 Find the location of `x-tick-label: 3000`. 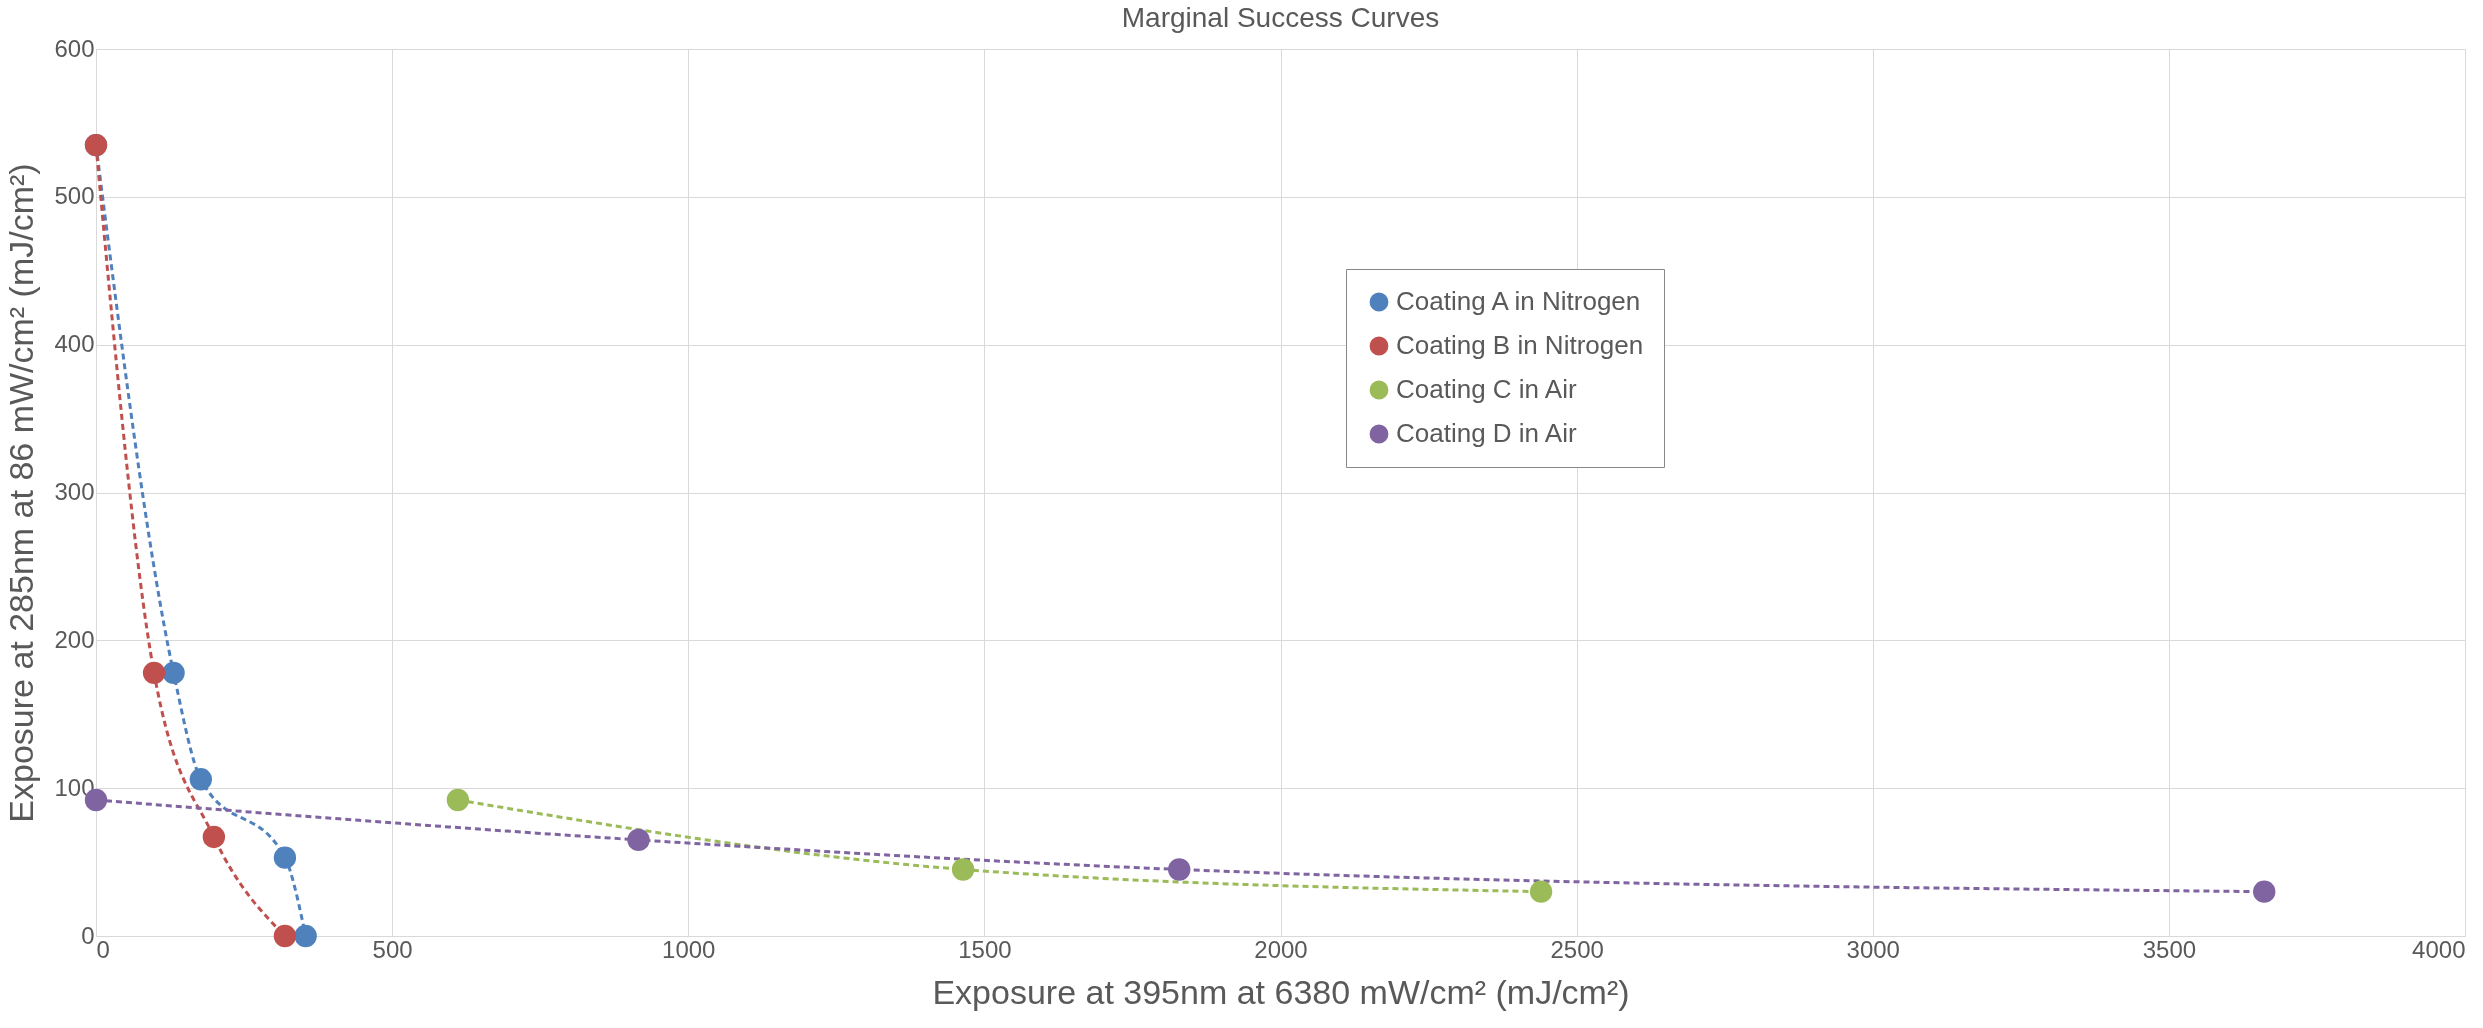

x-tick-label: 3000 is located at coordinates (1873, 949).